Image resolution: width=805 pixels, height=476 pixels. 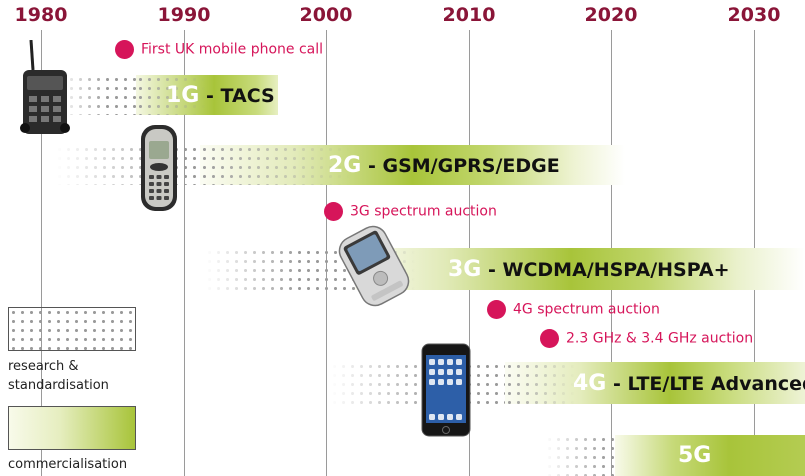 I want to click on event-label: 3G spectrum auction, so click(x=423, y=211).